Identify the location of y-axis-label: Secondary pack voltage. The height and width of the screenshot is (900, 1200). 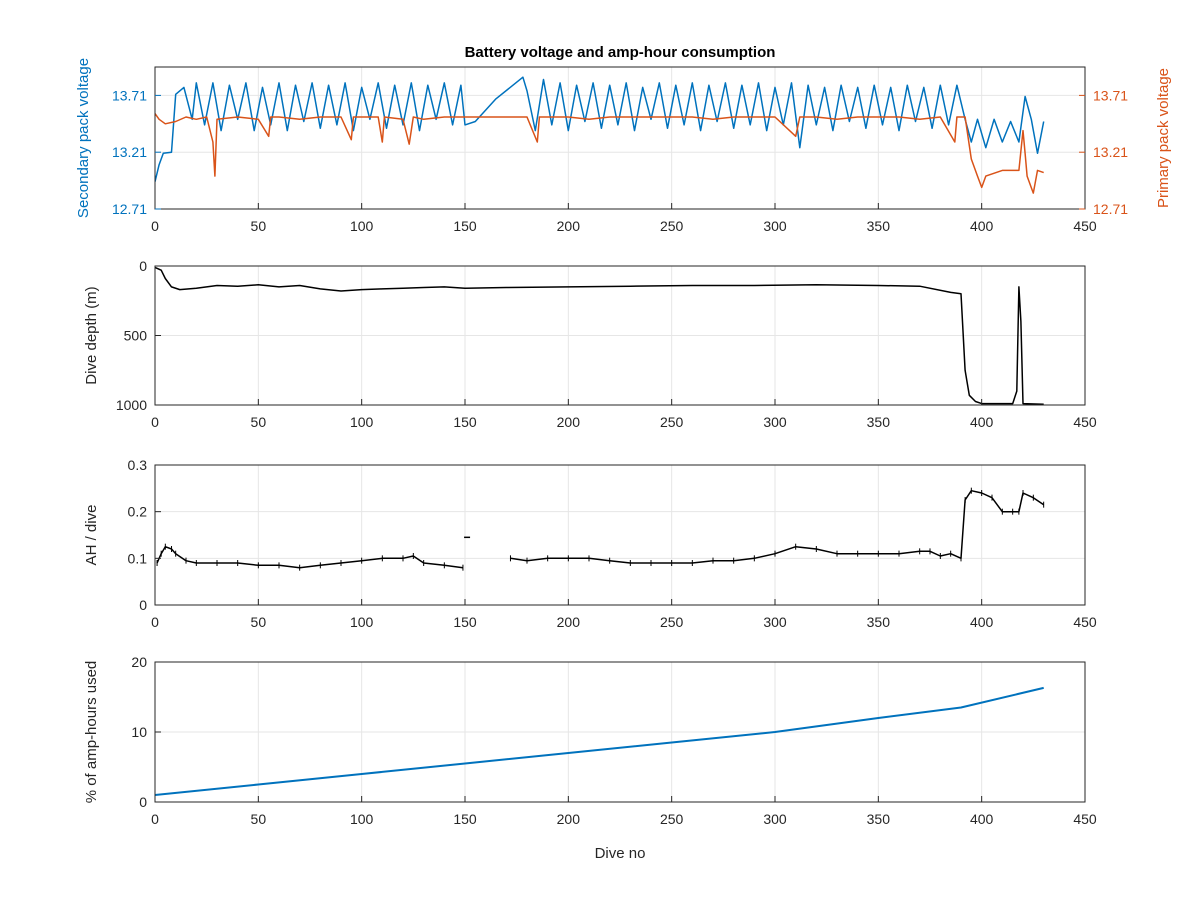
(83, 138).